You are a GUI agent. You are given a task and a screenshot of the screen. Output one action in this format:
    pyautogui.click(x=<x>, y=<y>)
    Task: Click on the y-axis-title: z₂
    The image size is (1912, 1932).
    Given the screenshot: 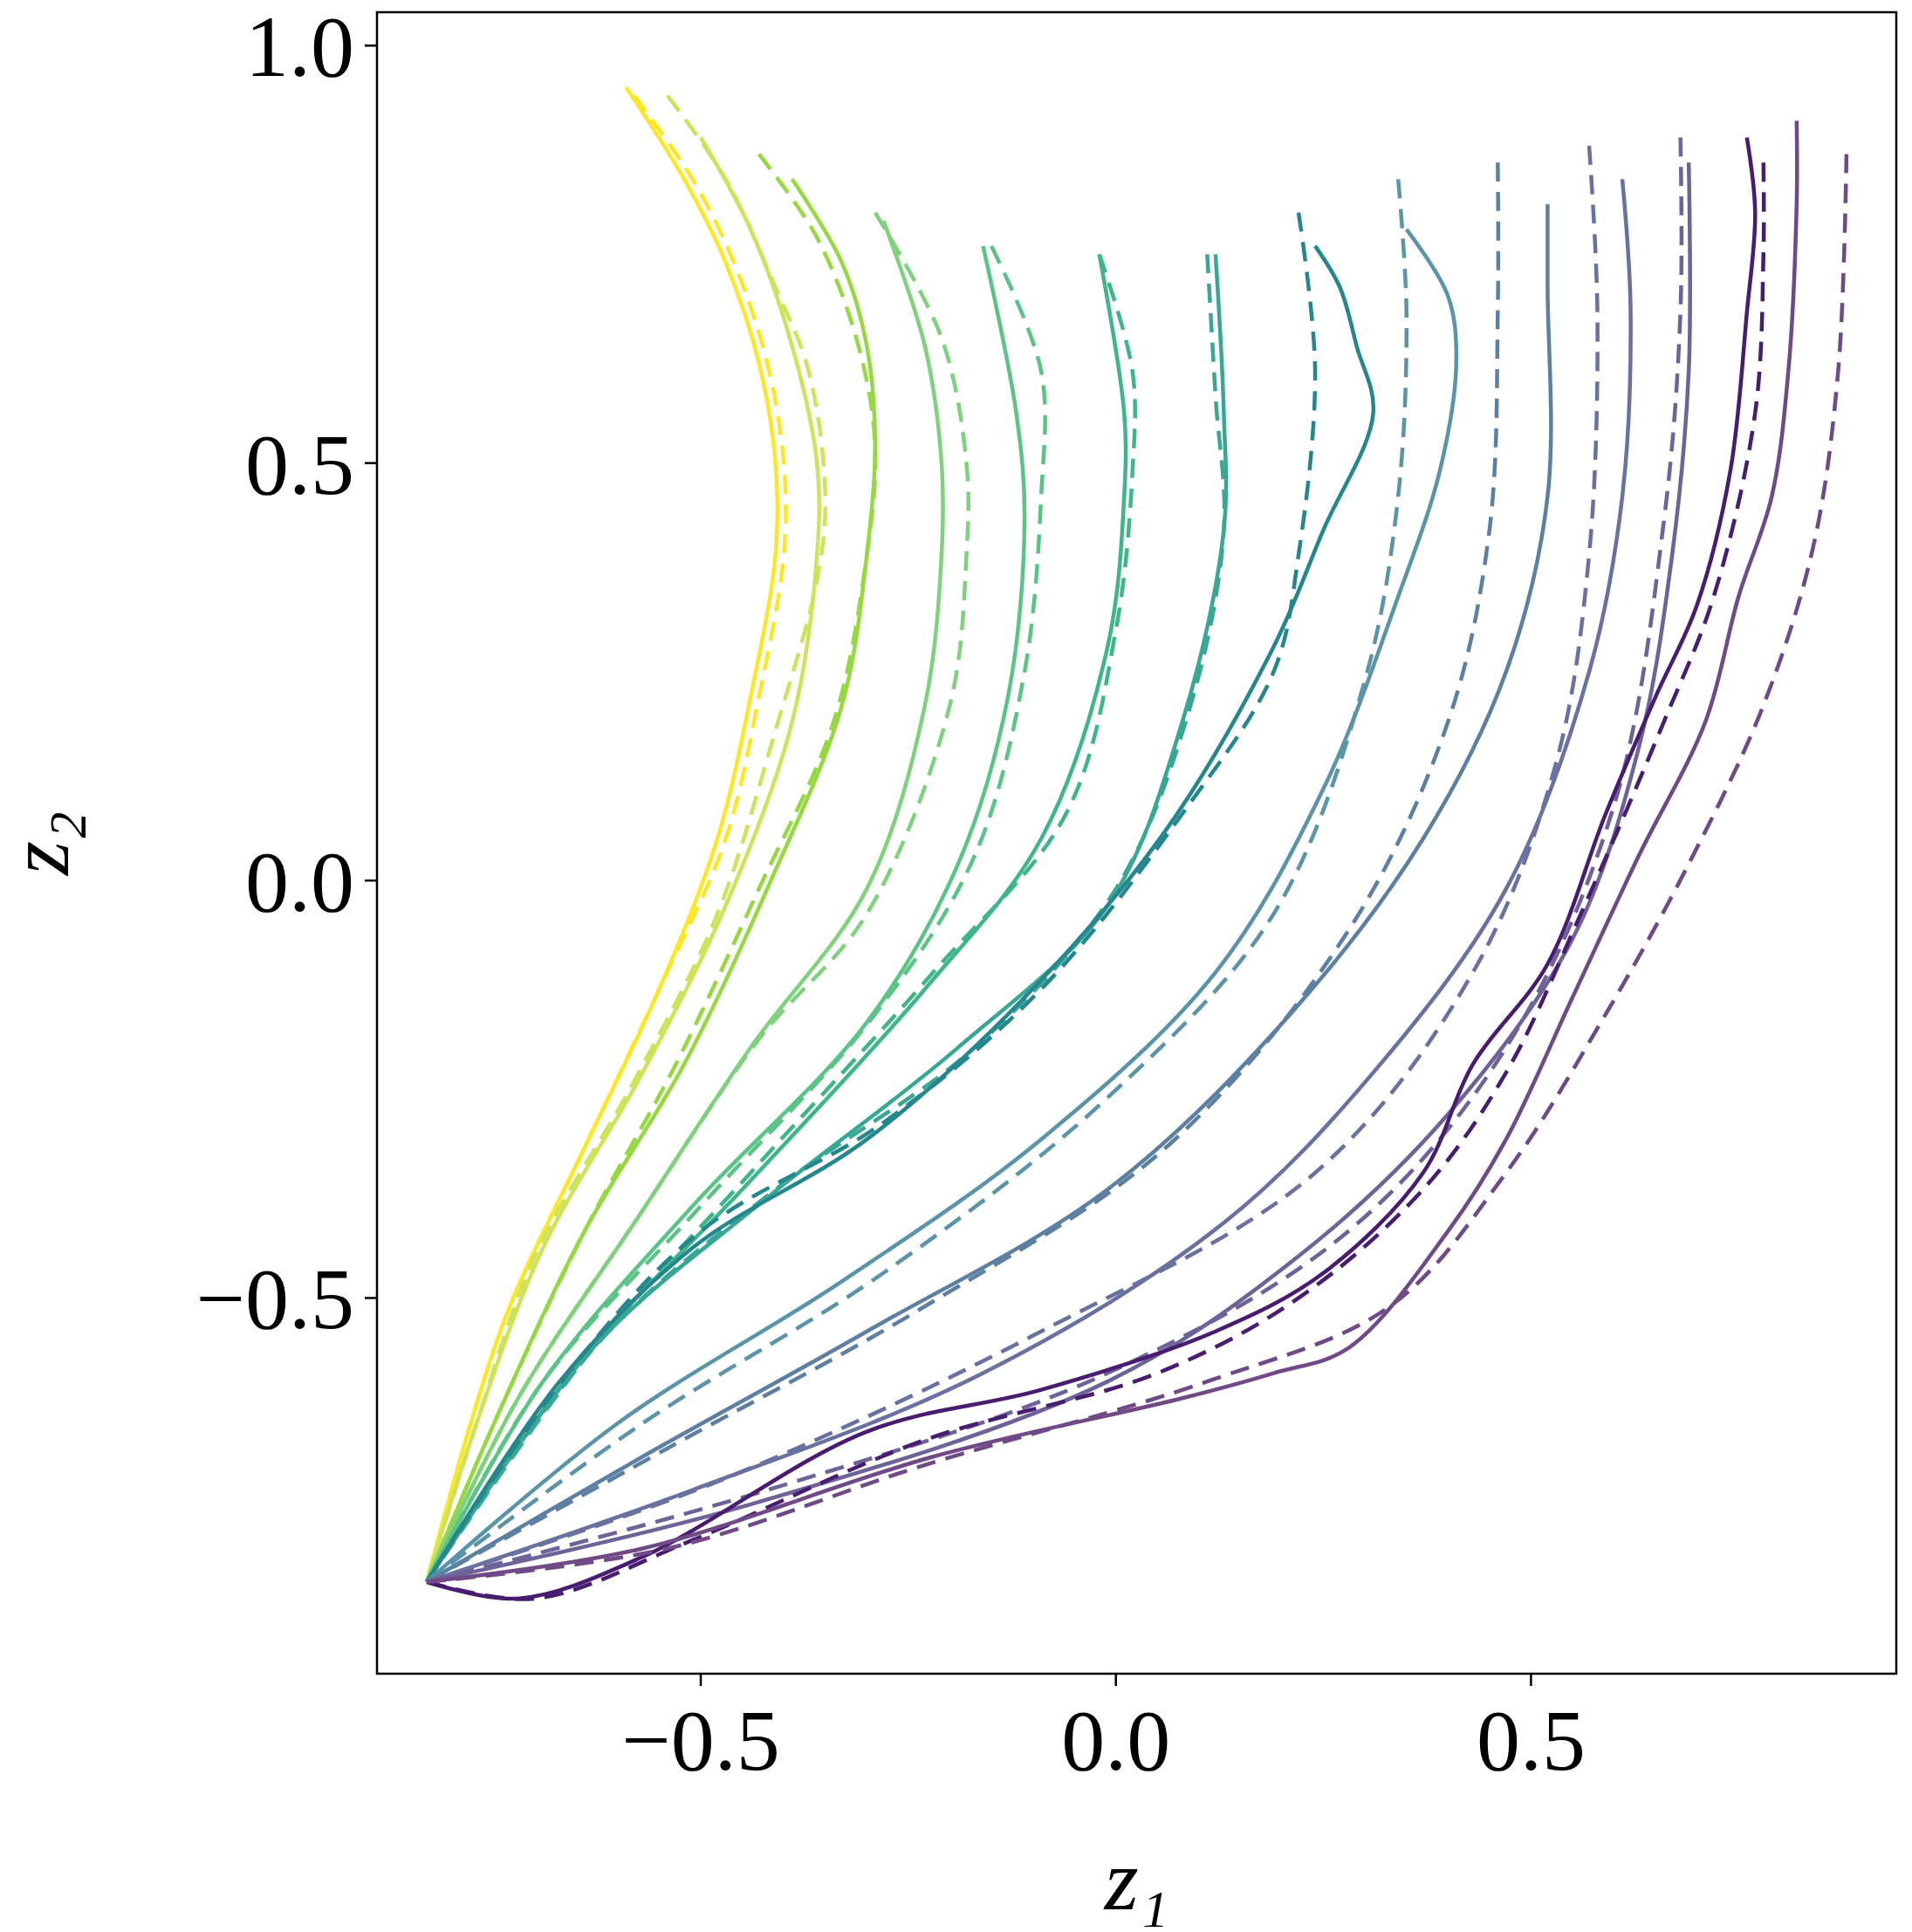 What is the action you would take?
    pyautogui.click(x=44, y=844)
    